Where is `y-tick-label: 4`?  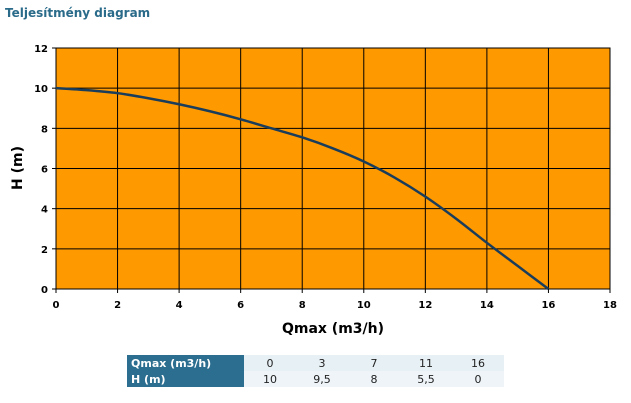 y-tick-label: 4 is located at coordinates (44, 210).